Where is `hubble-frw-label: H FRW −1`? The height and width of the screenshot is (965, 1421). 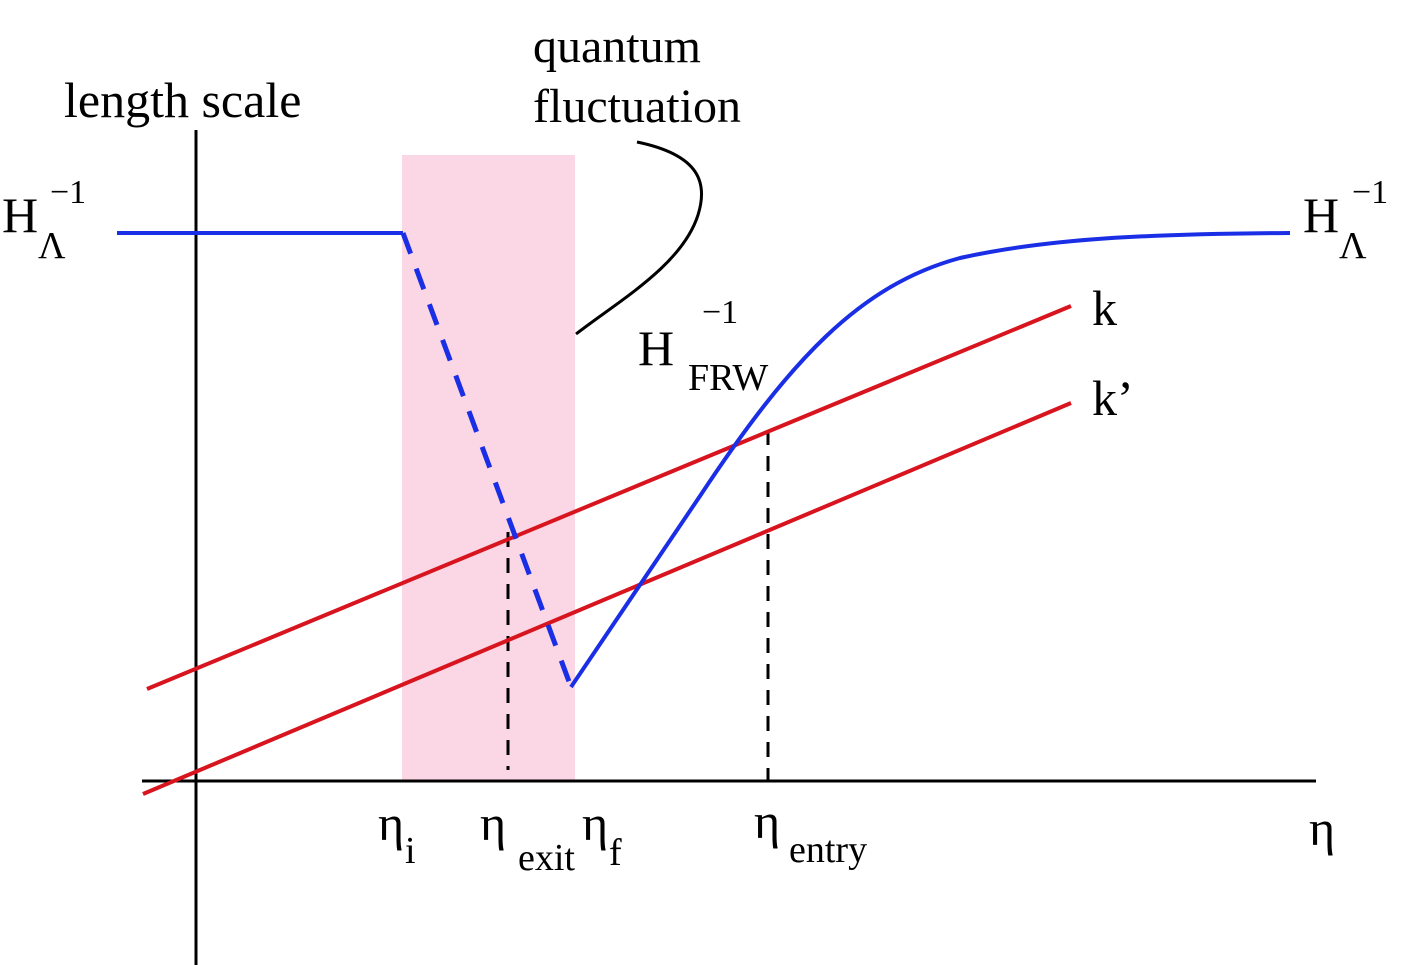
hubble-frw-label: H FRW −1 is located at coordinates (703, 346).